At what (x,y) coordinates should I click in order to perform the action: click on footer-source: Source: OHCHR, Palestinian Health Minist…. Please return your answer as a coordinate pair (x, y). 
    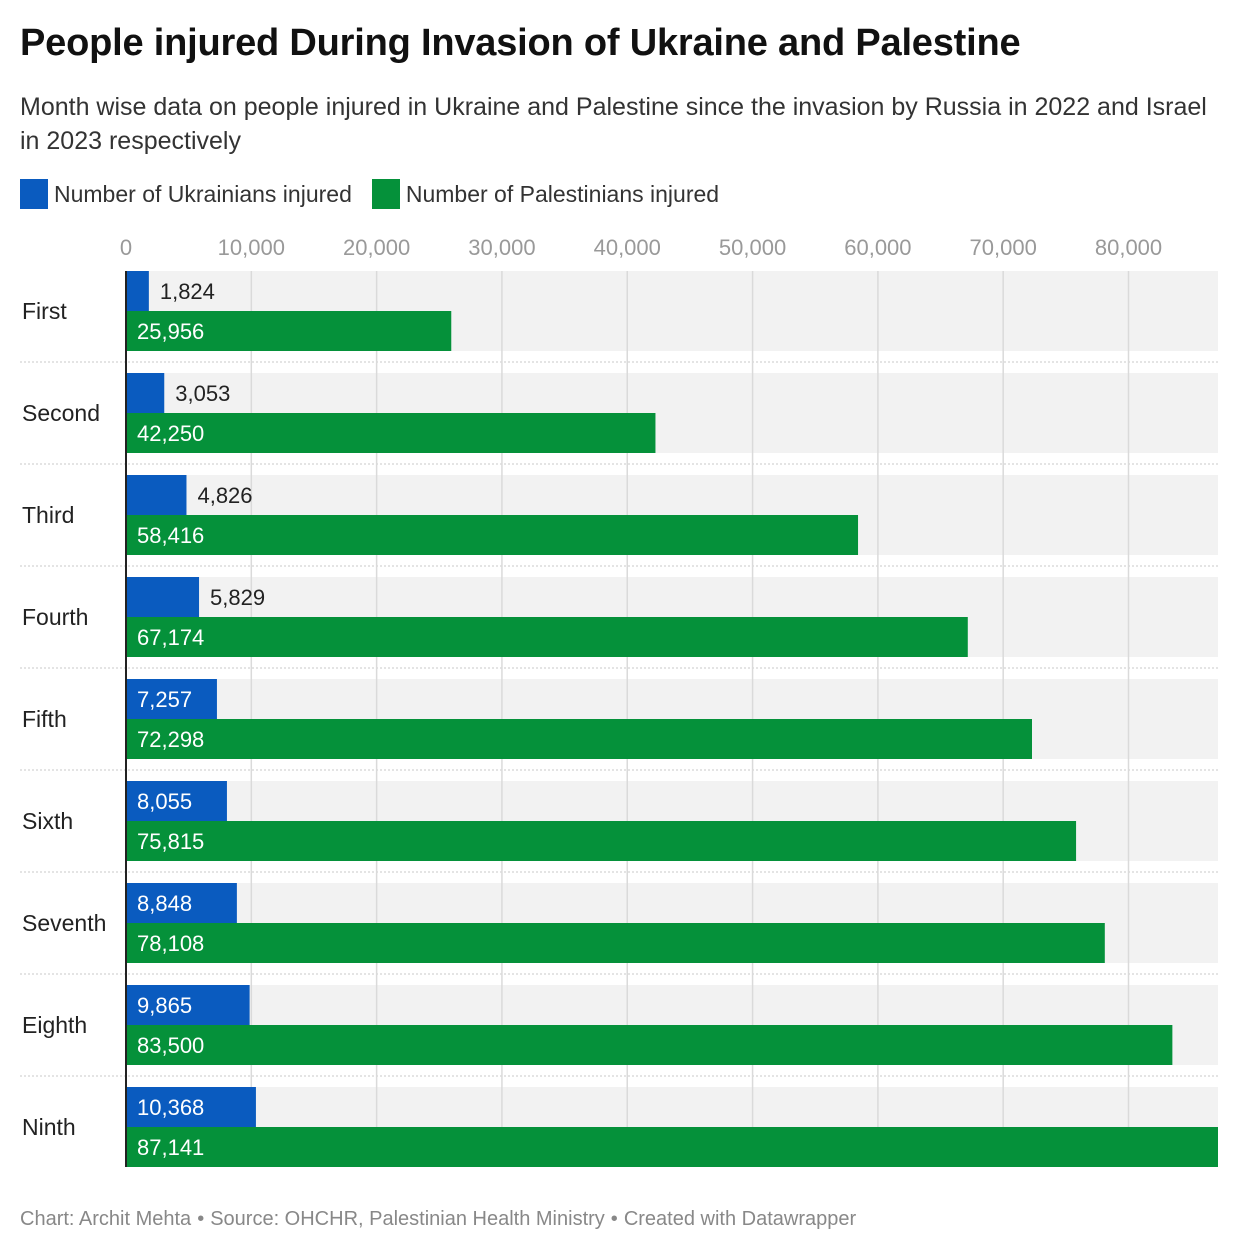
    Looking at the image, I should click on (407, 1219).